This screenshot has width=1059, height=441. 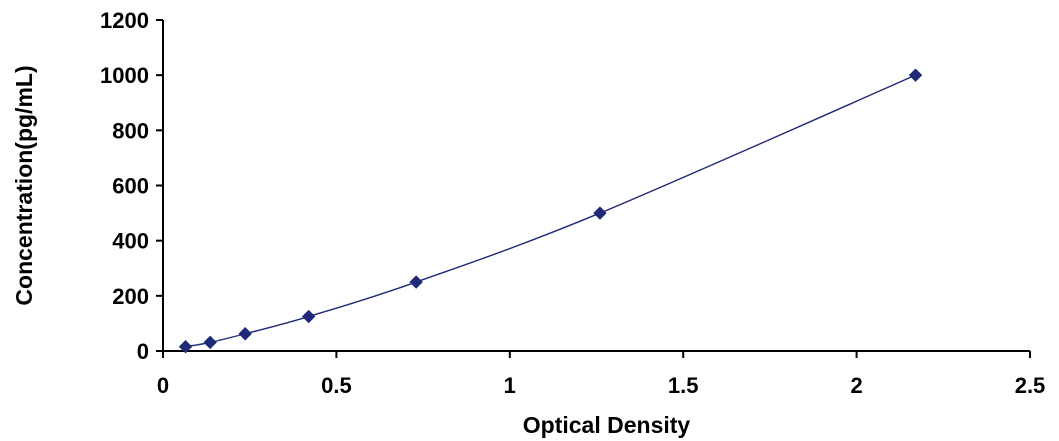 I want to click on x-axis-ticks: 0 0.5 1 1.5 2 2.5, so click(x=601, y=374).